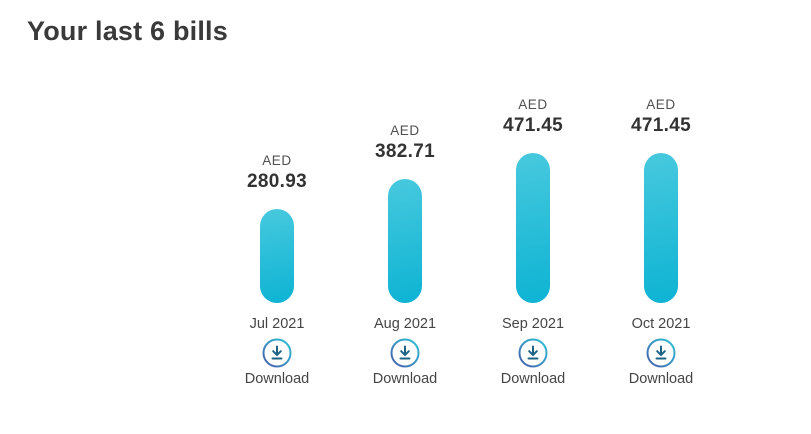 This screenshot has width=811, height=434. I want to click on bill-month-label: Jul 2021, so click(277, 324).